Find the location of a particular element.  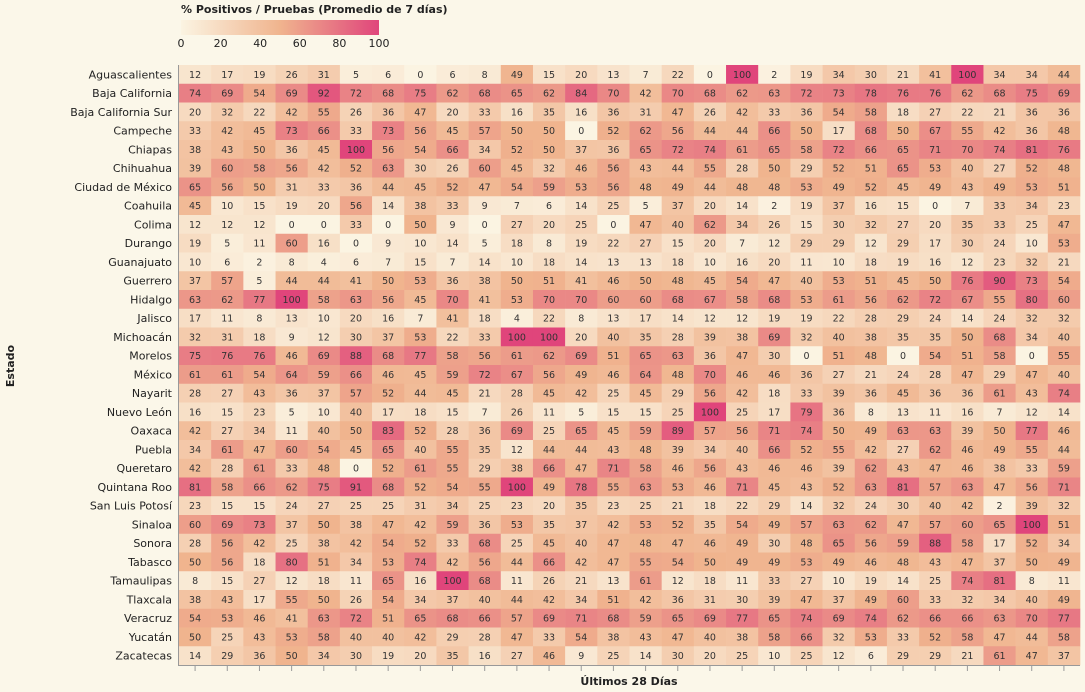

cell-value-label: 50 is located at coordinates (903, 131).